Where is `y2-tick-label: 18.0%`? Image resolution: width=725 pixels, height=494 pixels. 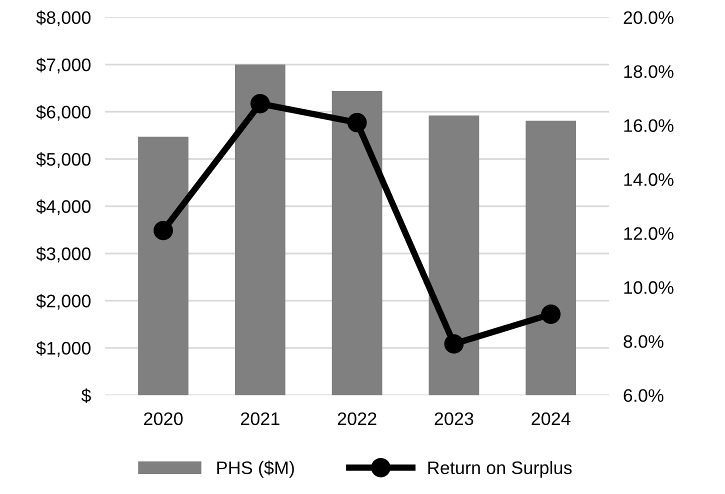
y2-tick-label: 18.0% is located at coordinates (649, 71).